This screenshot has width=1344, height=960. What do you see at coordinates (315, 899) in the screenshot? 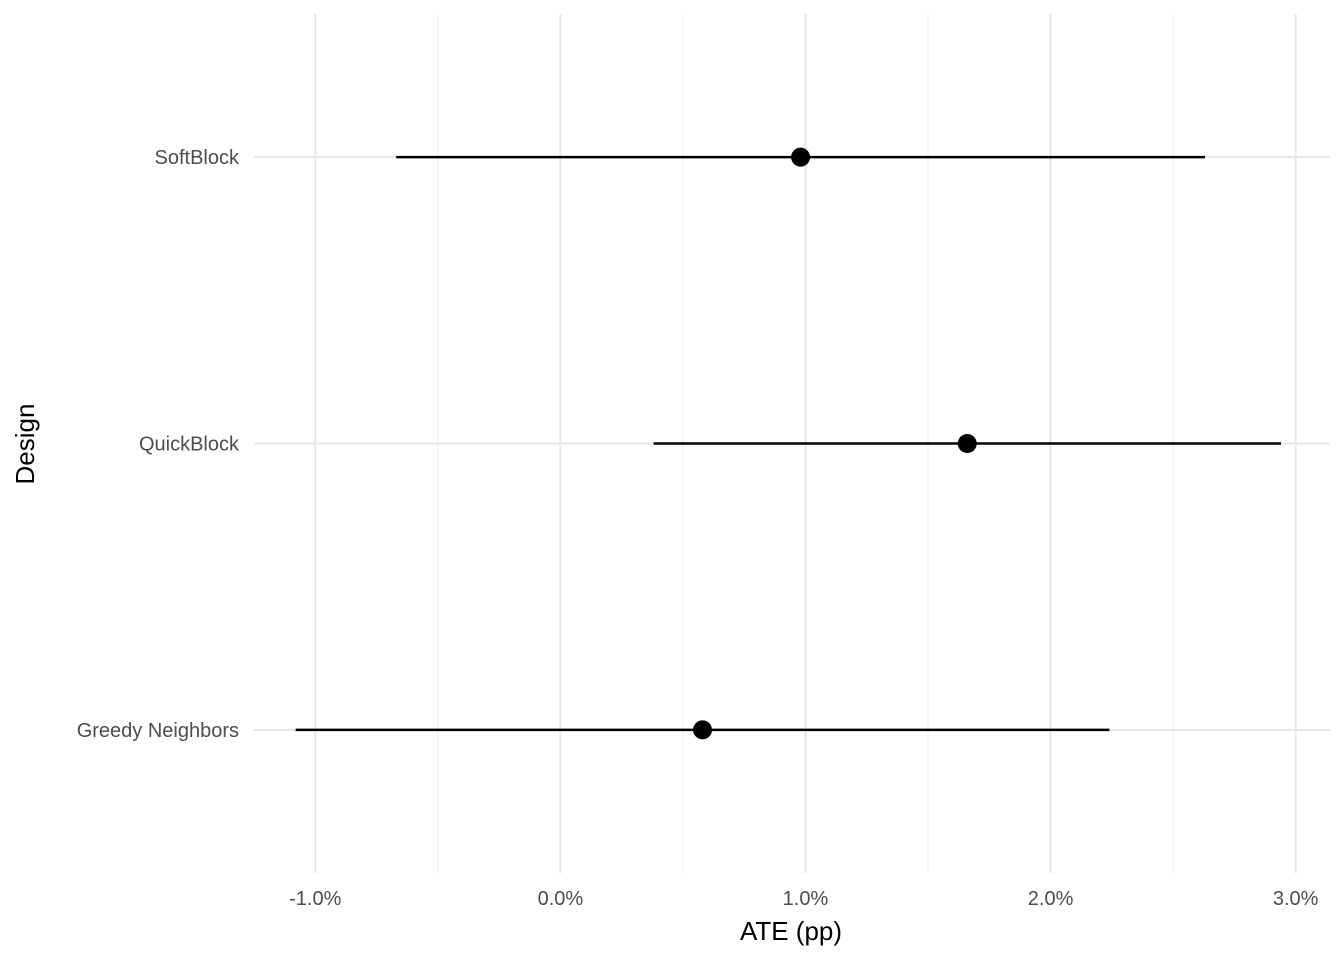
I see `x-tick-label: -1.0%` at bounding box center [315, 899].